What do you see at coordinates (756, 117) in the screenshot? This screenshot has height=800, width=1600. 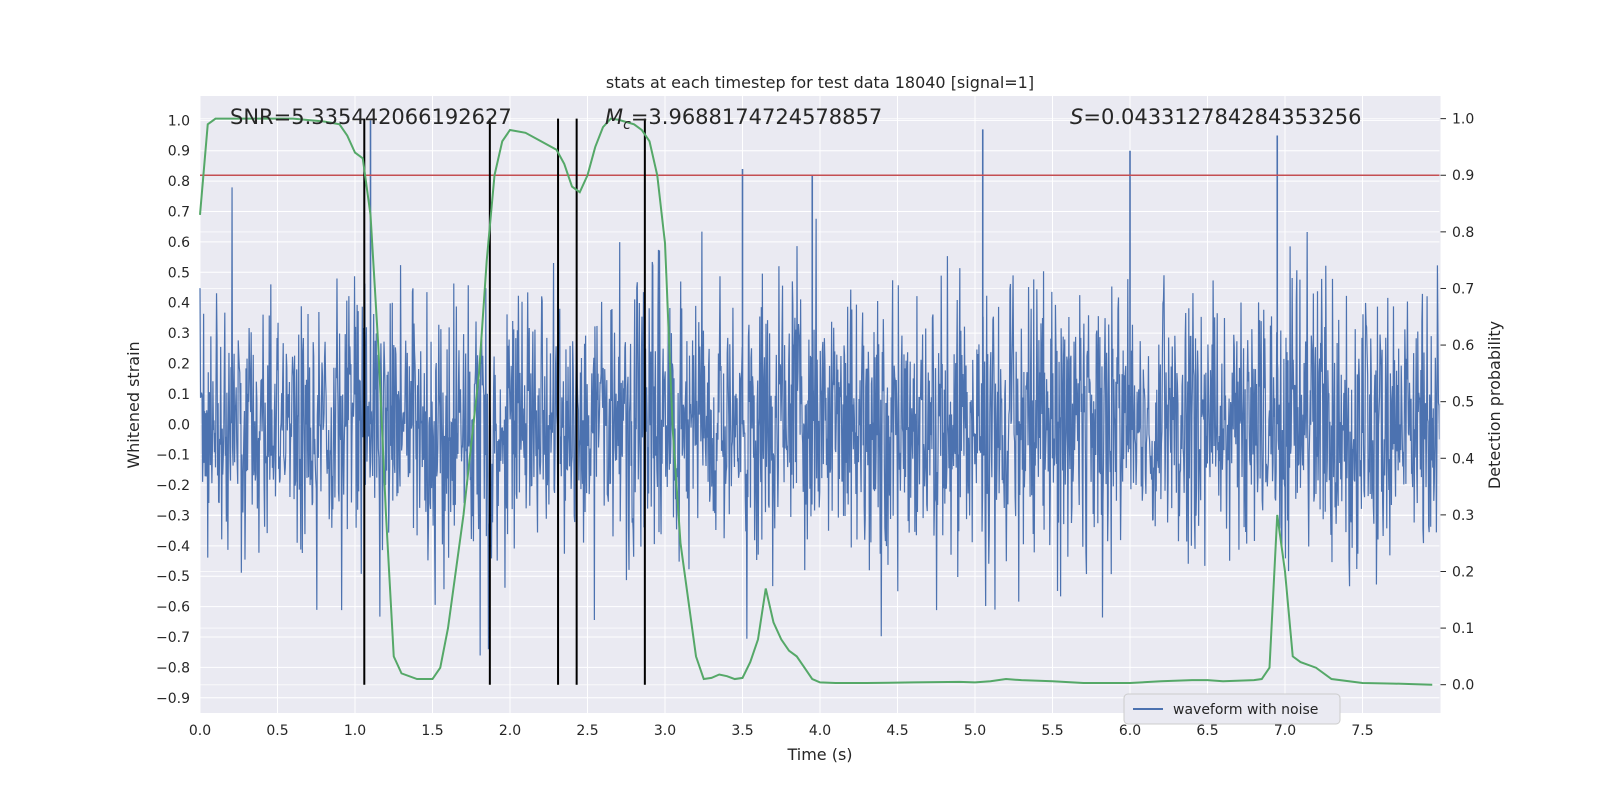 I see `chirp-mass-value: =3.9688174724578857` at bounding box center [756, 117].